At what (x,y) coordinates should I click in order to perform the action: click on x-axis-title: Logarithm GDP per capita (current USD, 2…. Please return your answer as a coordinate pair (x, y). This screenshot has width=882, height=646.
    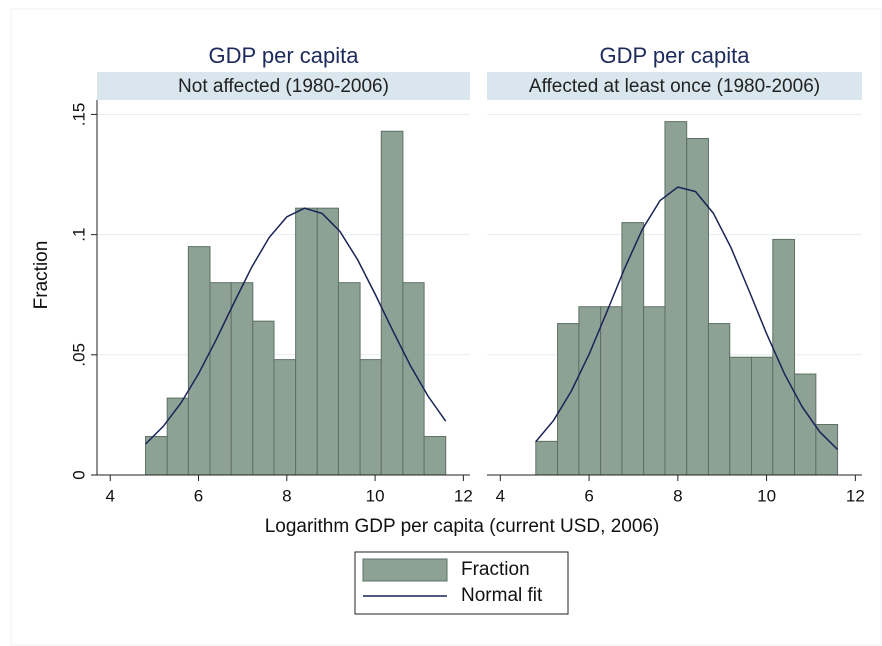
    Looking at the image, I should click on (462, 526).